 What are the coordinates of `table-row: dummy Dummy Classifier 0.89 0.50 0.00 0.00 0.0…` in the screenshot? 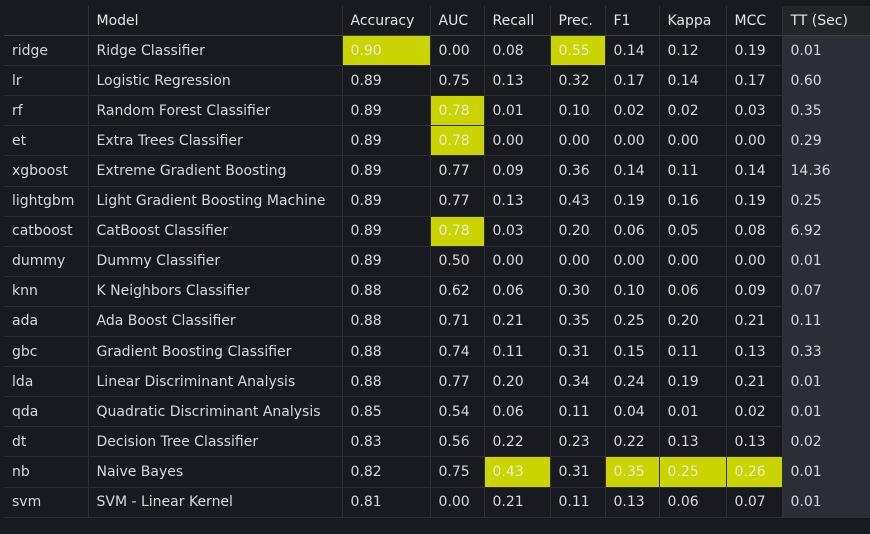 It's located at (437, 261).